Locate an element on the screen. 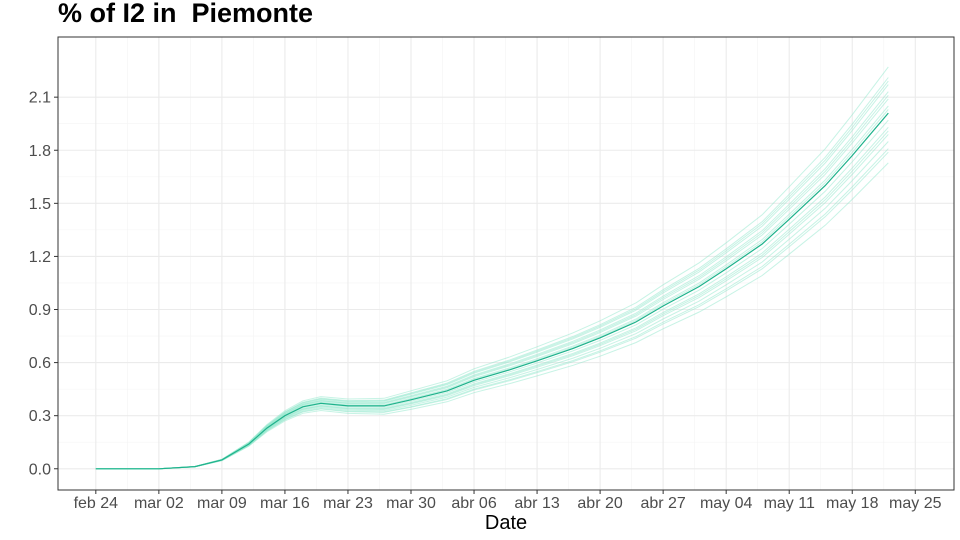  y-tick-label: 0.6 is located at coordinates (40, 363).